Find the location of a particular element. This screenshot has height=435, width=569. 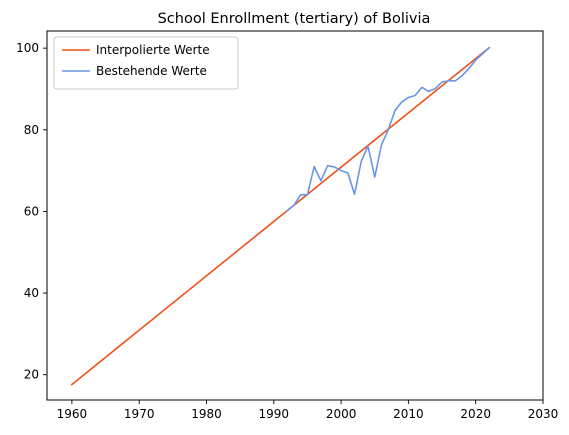

legend-box is located at coordinates (146, 63).